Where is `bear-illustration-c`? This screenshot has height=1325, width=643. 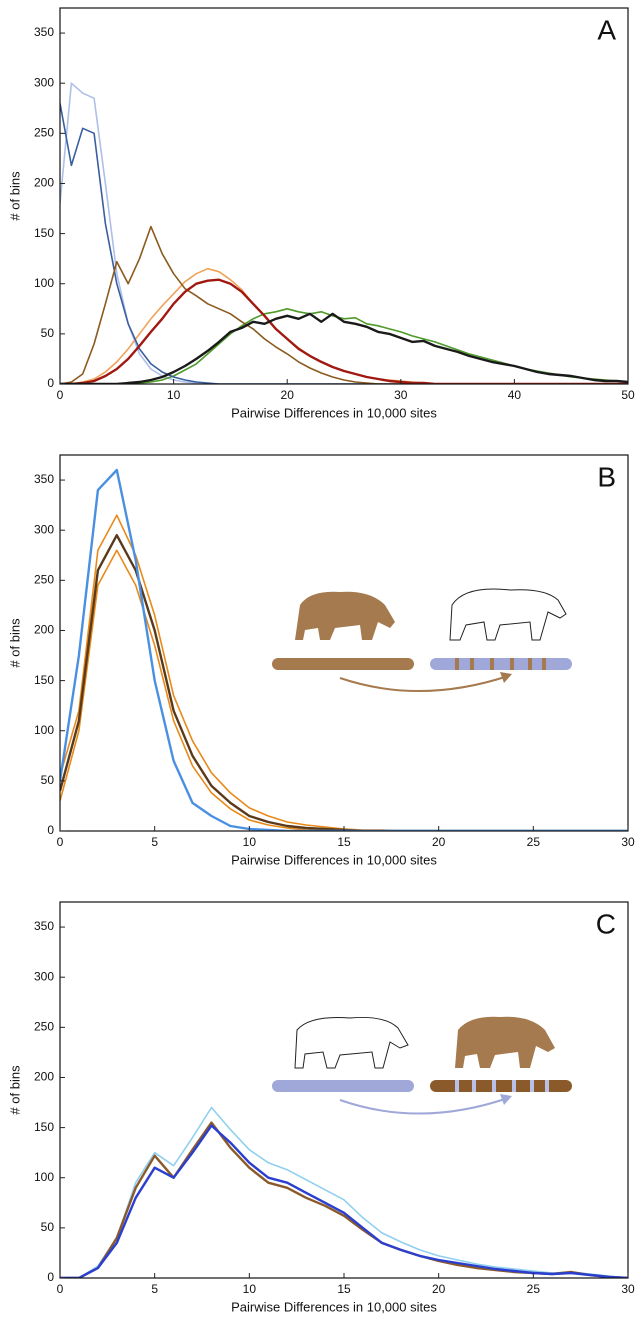 bear-illustration-c is located at coordinates (422, 1065).